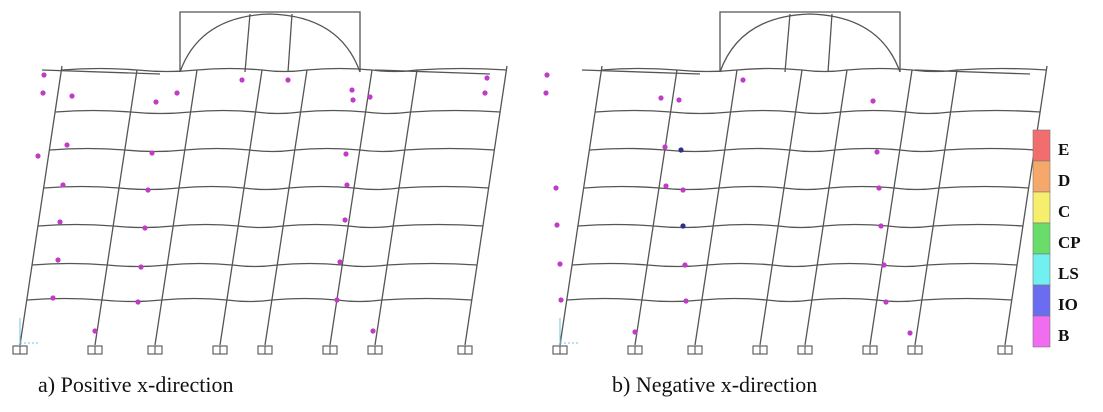  I want to click on legend-label: LS, so click(1068, 273).